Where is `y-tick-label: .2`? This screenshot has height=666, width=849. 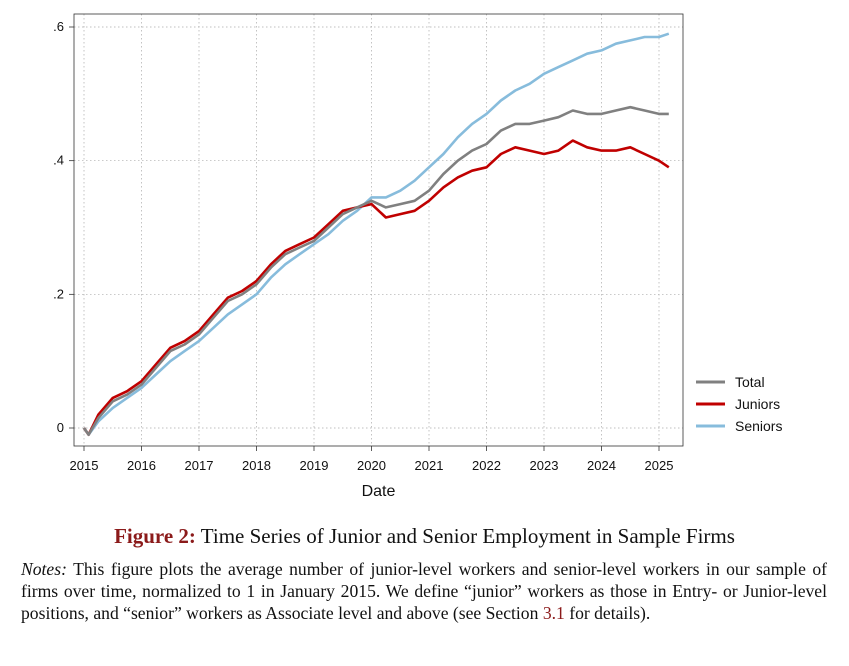
y-tick-label: .2 is located at coordinates (58, 293).